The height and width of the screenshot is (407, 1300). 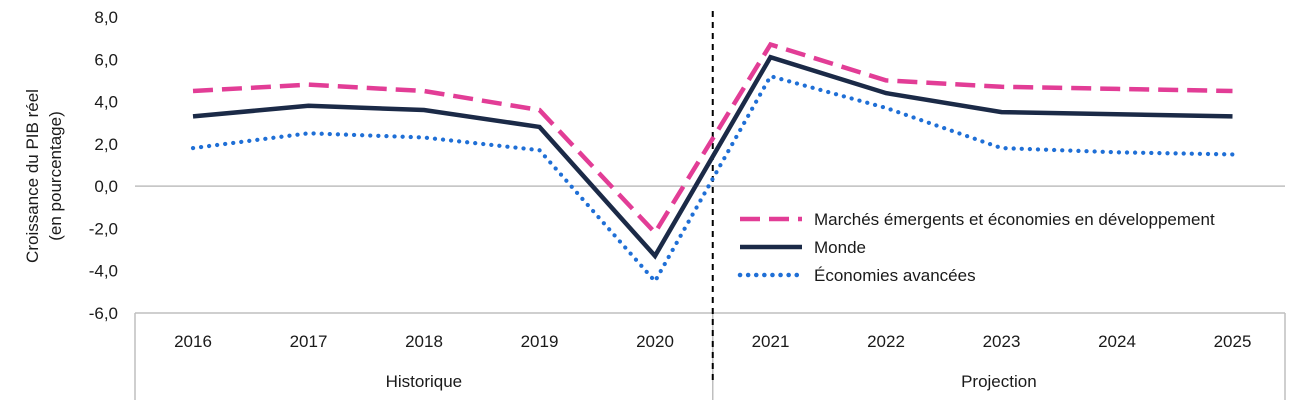 What do you see at coordinates (711, 381) in the screenshot?
I see `x-axis-groups: Historique Projection` at bounding box center [711, 381].